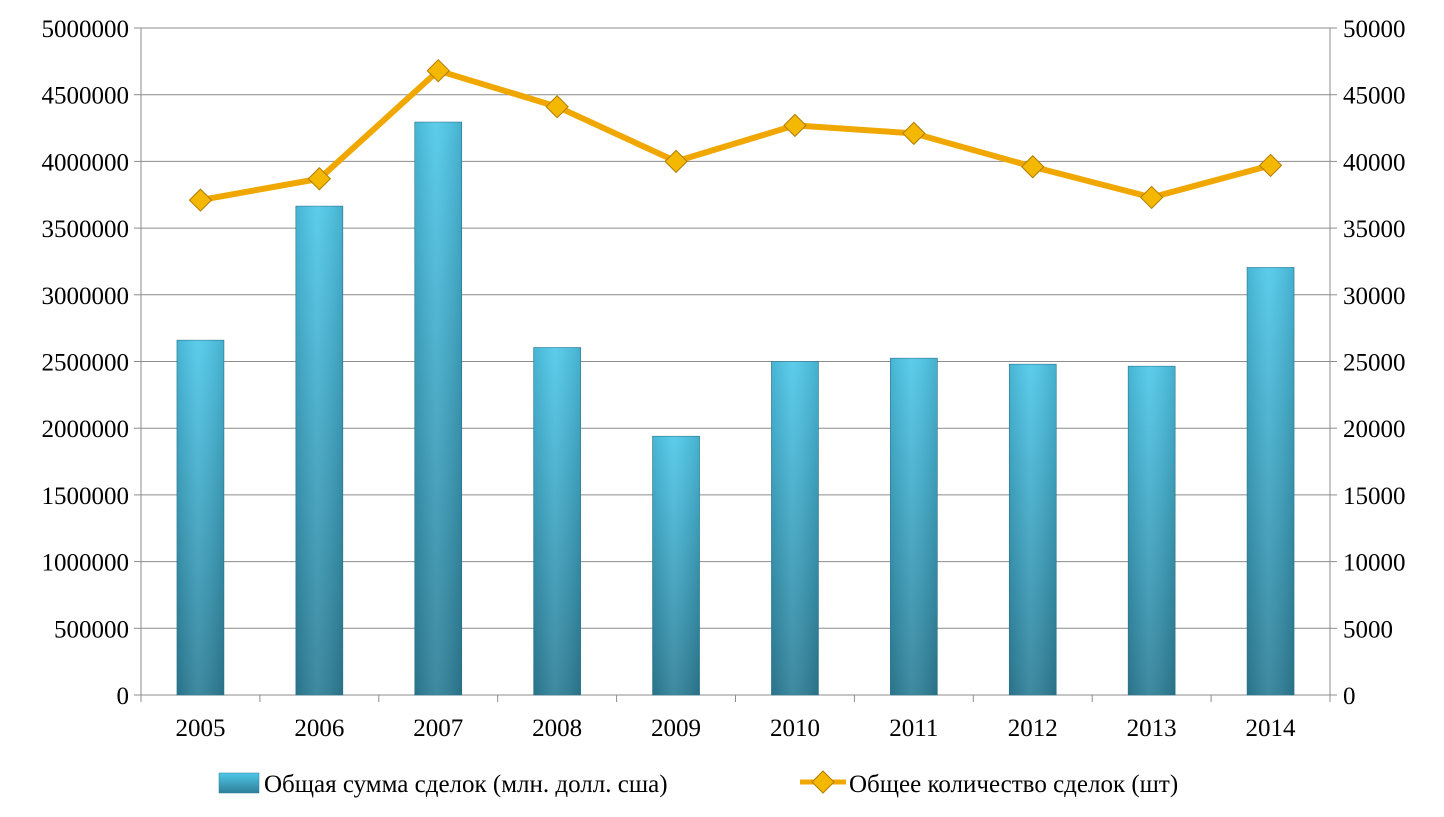 This screenshot has height=817, width=1444. What do you see at coordinates (557, 728) in the screenshot?
I see `x-tick-label: 2008` at bounding box center [557, 728].